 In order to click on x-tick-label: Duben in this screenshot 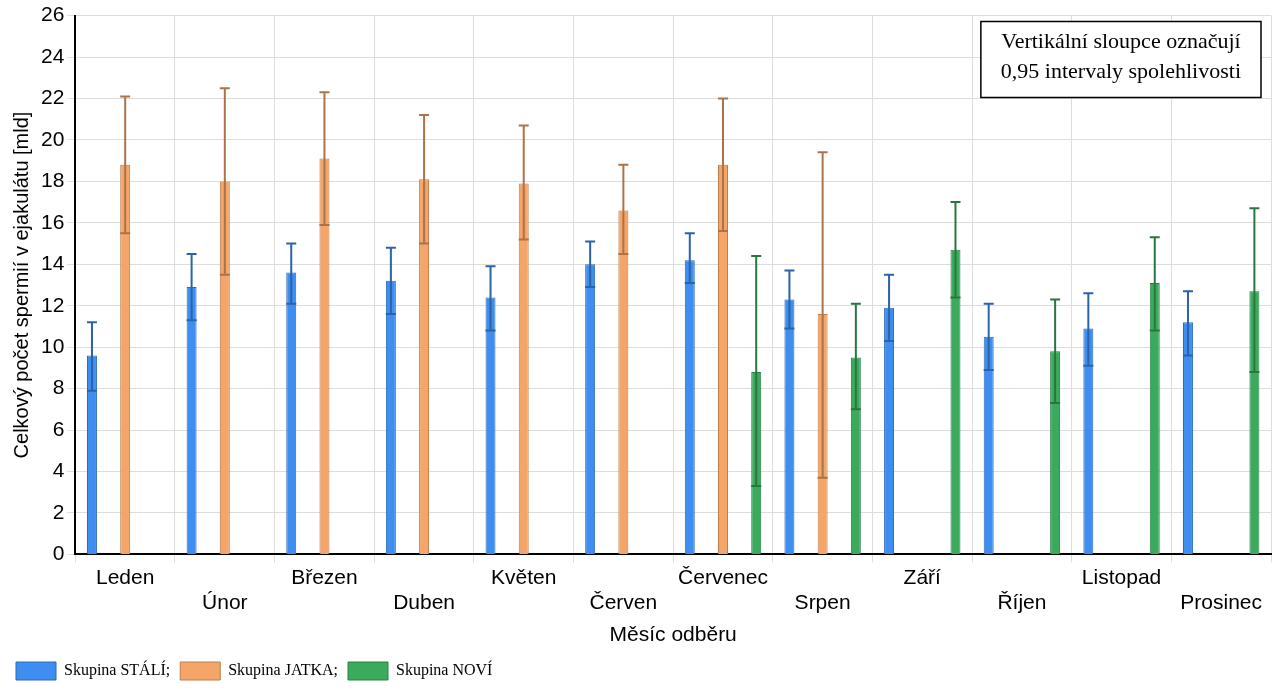, I will do `click(424, 601)`.